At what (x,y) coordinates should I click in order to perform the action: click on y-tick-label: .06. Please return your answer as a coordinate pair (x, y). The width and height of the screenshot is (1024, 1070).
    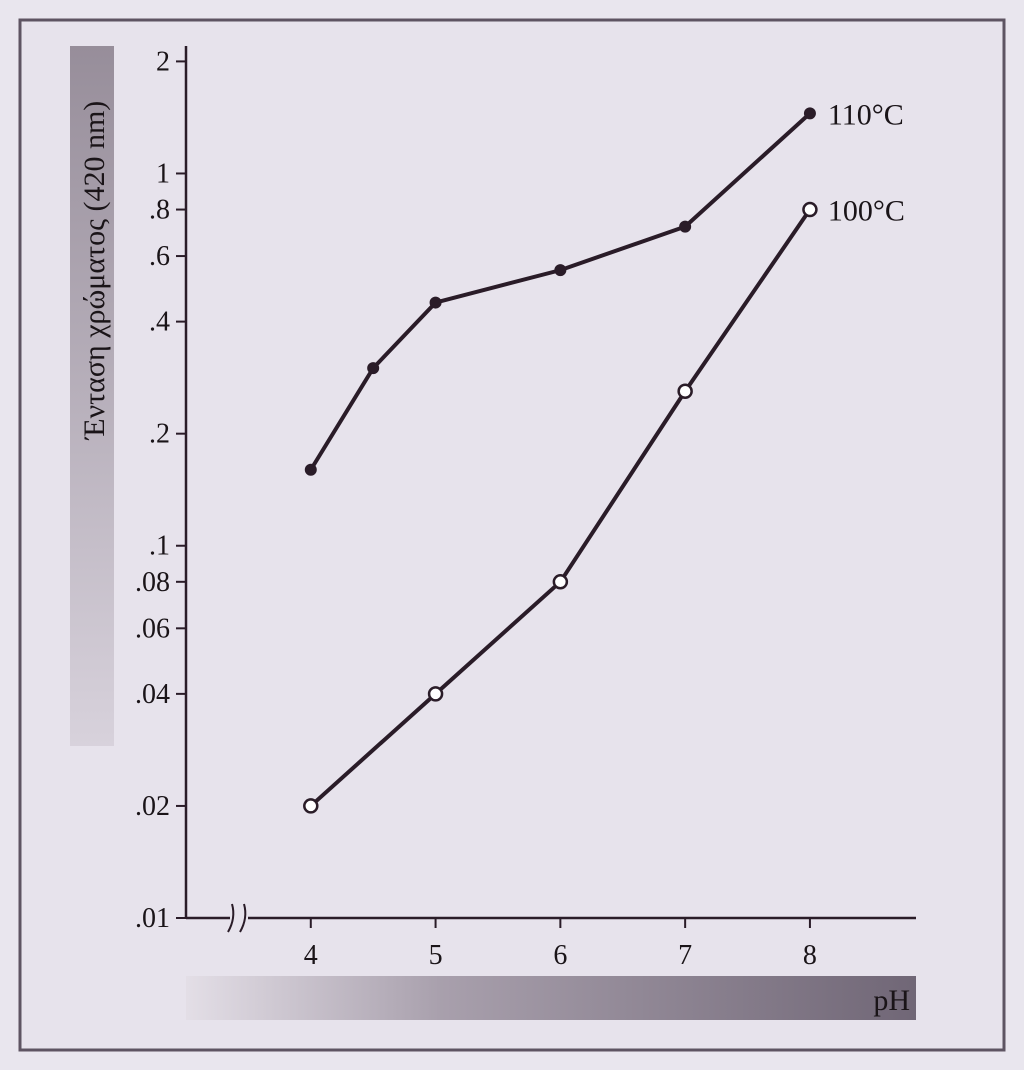
    Looking at the image, I should click on (152, 628).